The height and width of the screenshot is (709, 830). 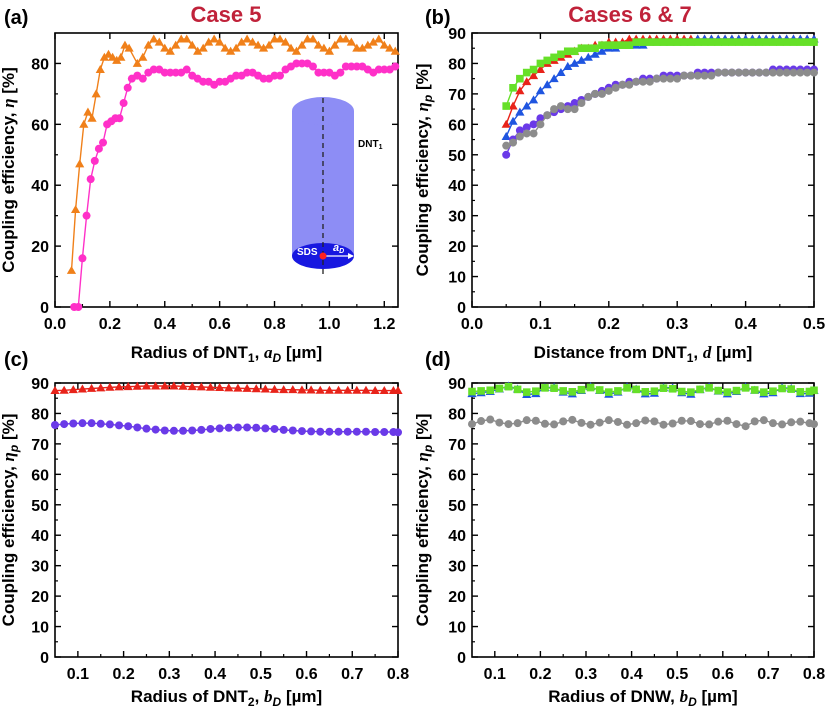 I want to click on y-tick-label: 10, so click(x=457, y=628).